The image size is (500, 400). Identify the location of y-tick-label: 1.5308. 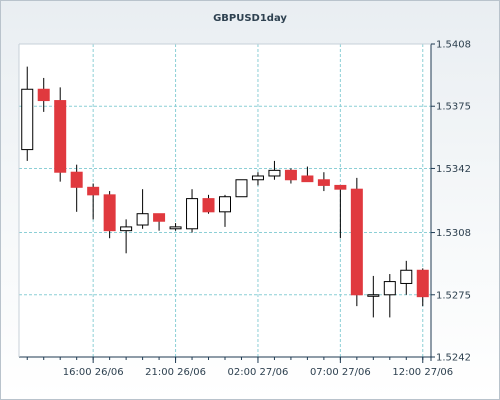
(453, 233).